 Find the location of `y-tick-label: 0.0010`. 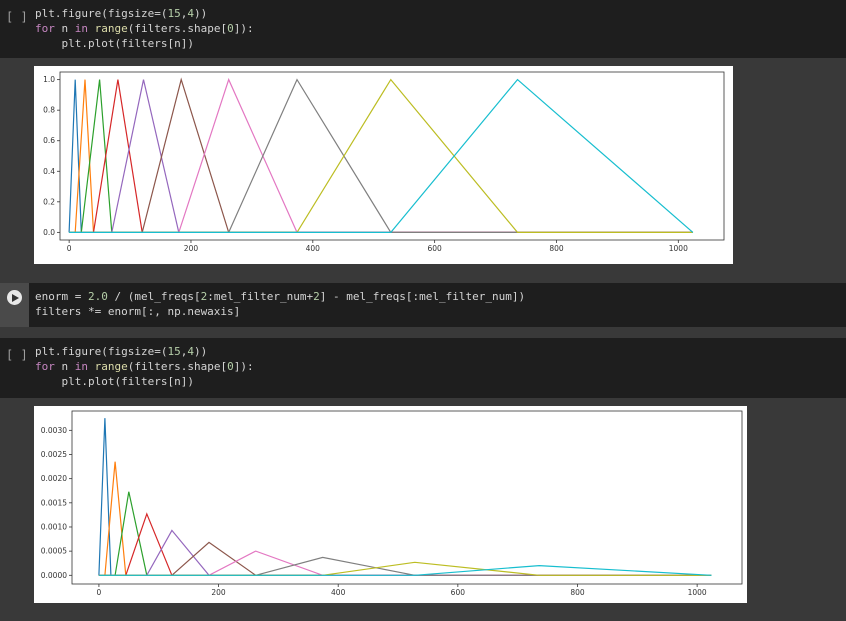

y-tick-label: 0.0010 is located at coordinates (54, 526).